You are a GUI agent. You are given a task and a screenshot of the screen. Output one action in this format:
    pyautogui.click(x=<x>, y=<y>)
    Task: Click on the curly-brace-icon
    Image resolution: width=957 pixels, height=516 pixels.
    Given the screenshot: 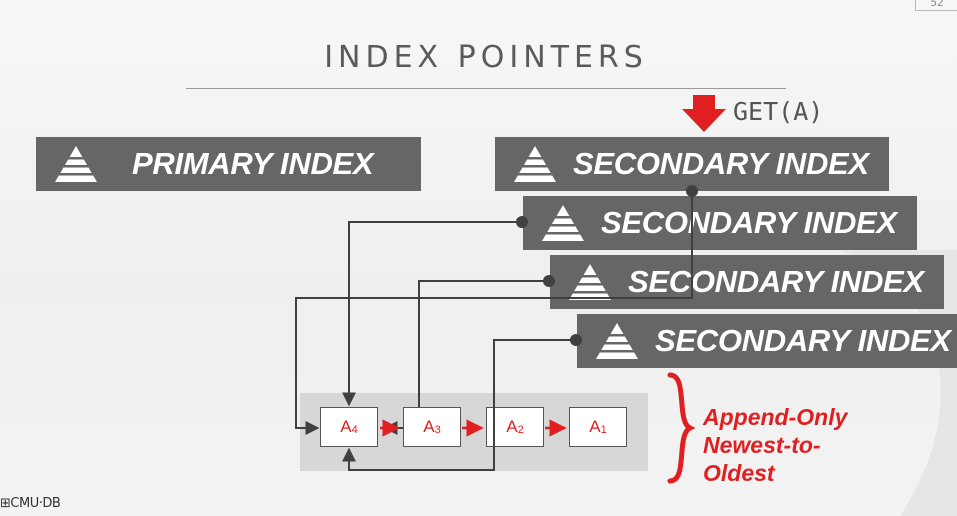 What is the action you would take?
    pyautogui.click(x=681, y=428)
    